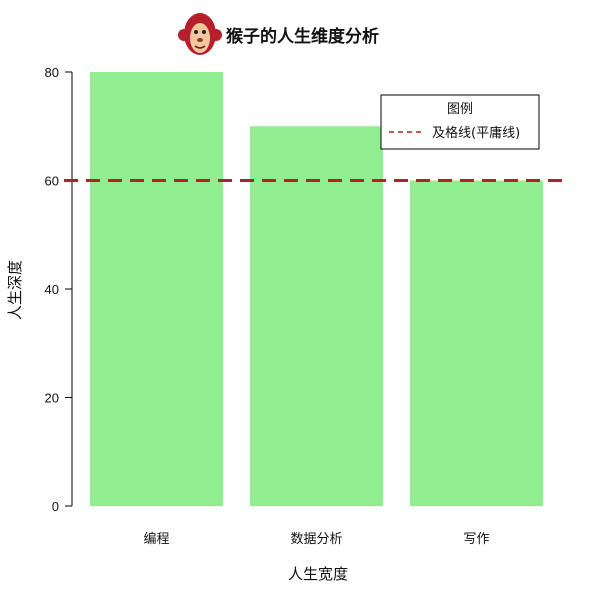 The height and width of the screenshot is (600, 600). I want to click on legend: 图例 及格线(平庸线), so click(460, 122).